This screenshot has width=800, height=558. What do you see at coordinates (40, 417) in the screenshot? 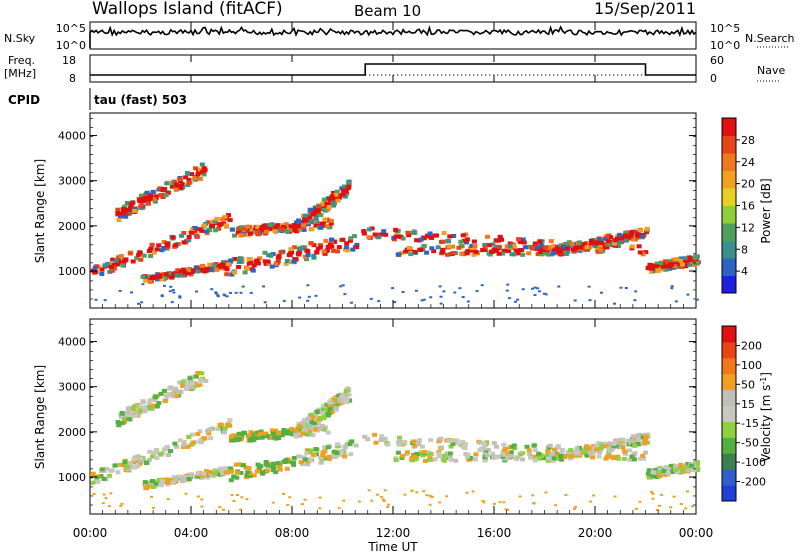
I see `velocity-ylabel: Slant Range [km]` at bounding box center [40, 417].